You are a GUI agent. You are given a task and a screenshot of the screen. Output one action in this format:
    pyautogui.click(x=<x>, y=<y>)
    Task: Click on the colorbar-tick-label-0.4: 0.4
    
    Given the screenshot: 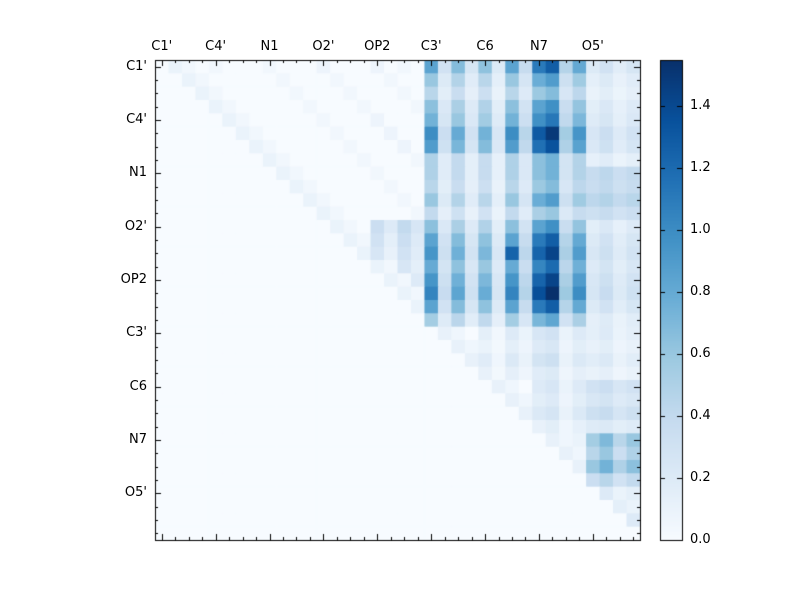 What is the action you would take?
    pyautogui.click(x=700, y=416)
    